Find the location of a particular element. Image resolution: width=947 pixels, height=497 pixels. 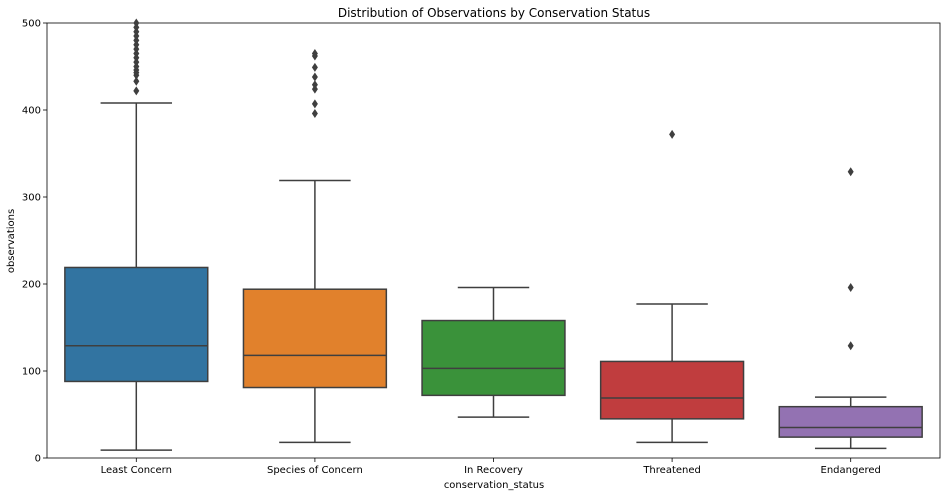

x-axis-label: conservation_status is located at coordinates (494, 485).